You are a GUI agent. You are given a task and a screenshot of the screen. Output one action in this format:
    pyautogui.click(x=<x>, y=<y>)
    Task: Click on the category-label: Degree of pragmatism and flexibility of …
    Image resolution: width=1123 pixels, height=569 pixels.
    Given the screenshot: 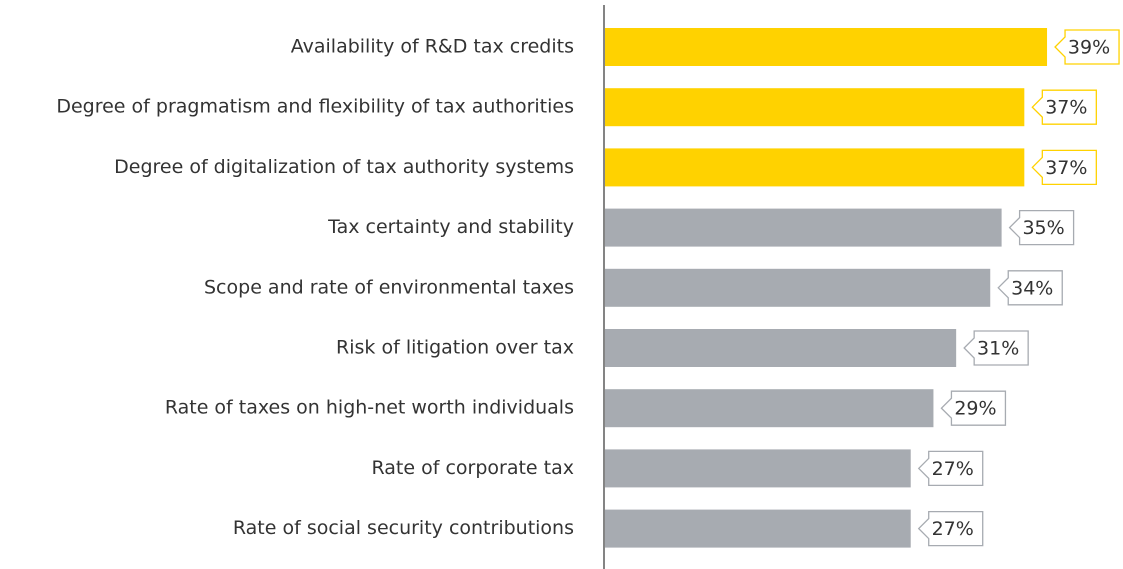 What is the action you would take?
    pyautogui.click(x=315, y=107)
    